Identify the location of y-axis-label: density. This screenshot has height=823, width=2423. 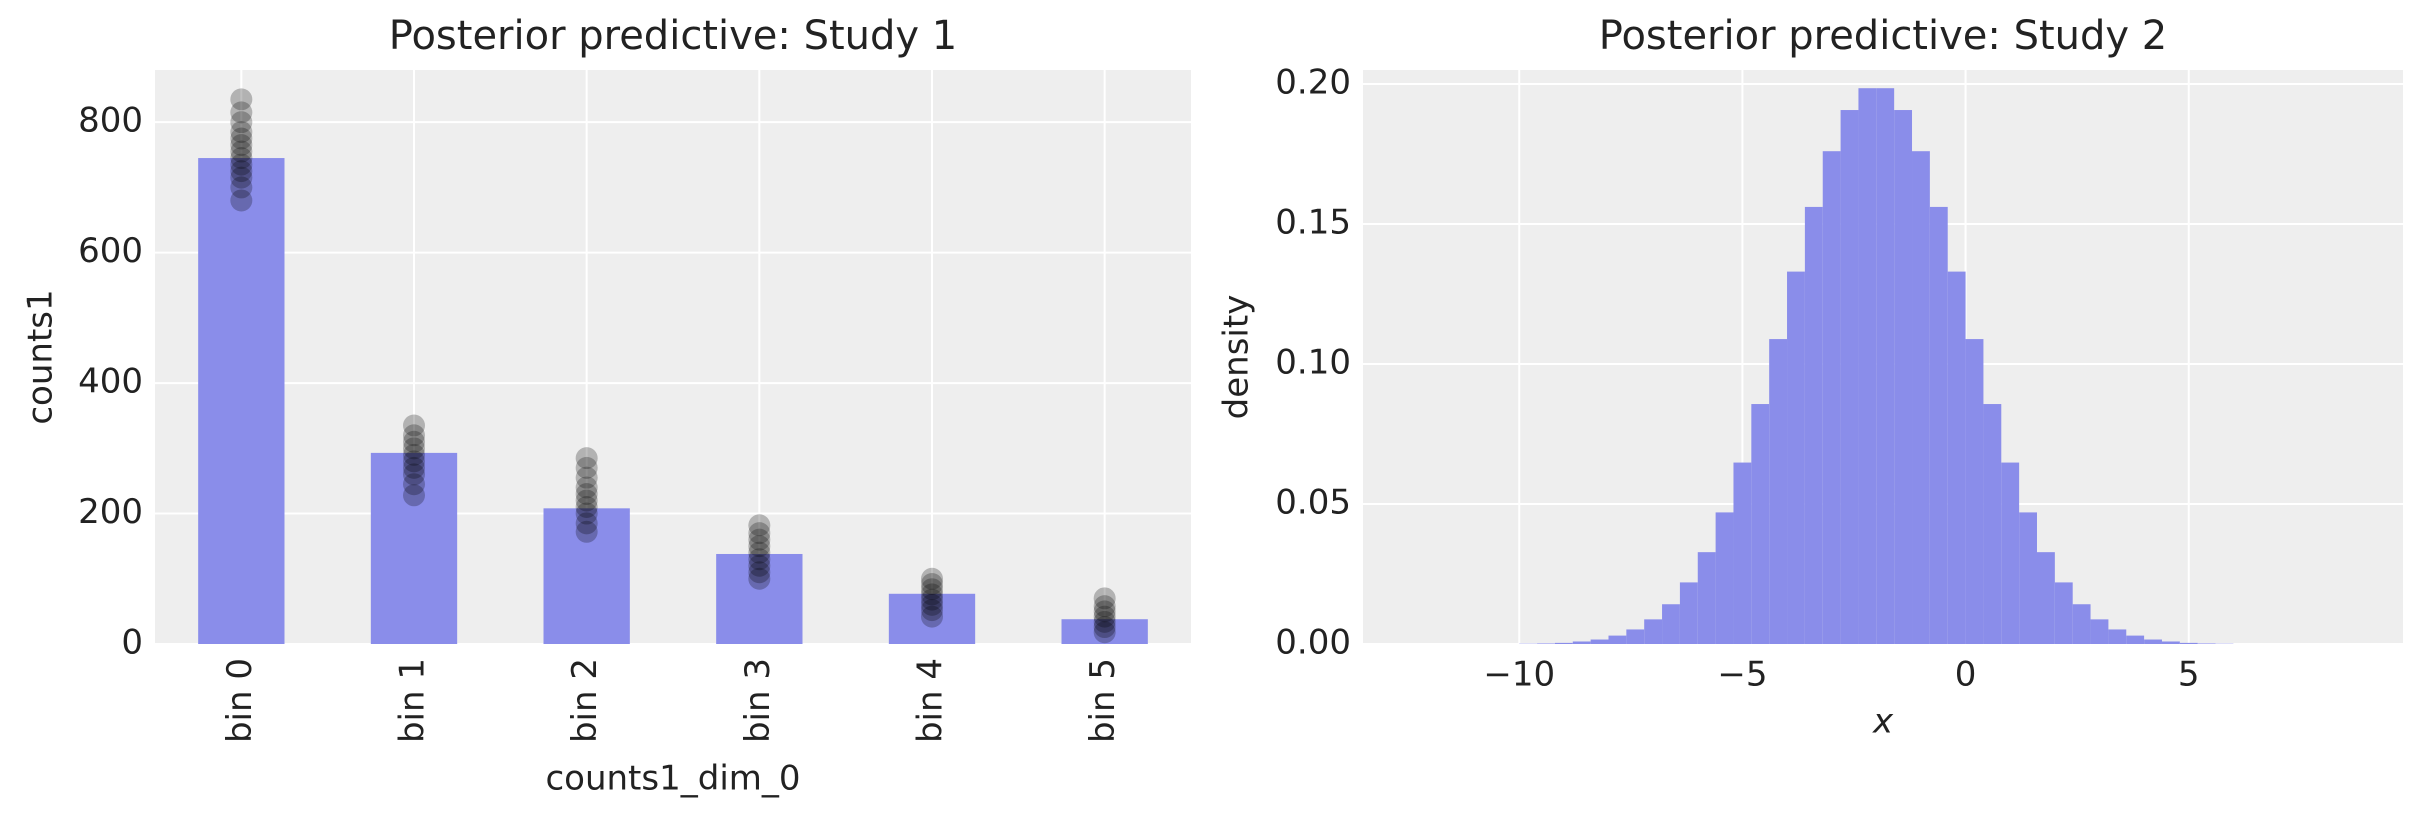
(1237, 357).